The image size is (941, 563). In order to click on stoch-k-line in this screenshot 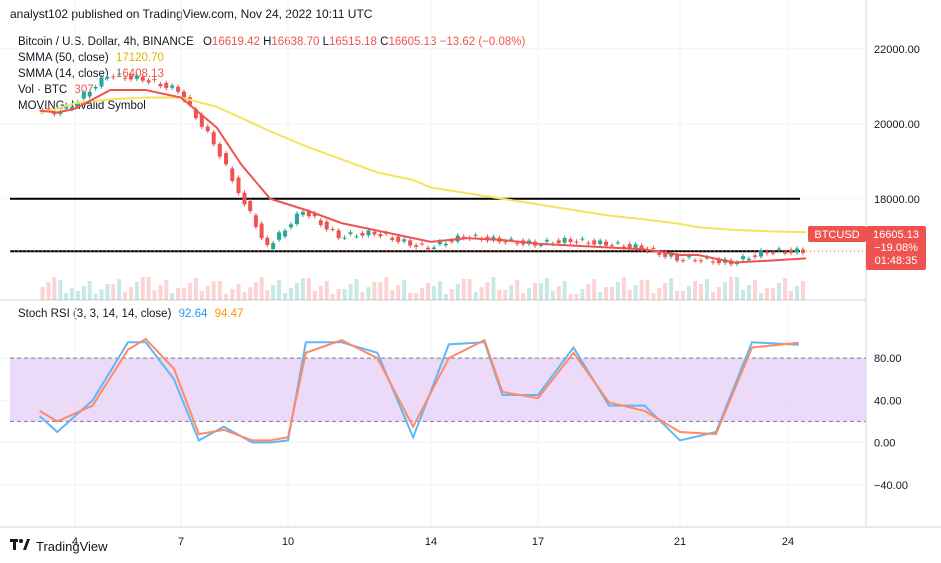, I will do `click(418, 392)`.